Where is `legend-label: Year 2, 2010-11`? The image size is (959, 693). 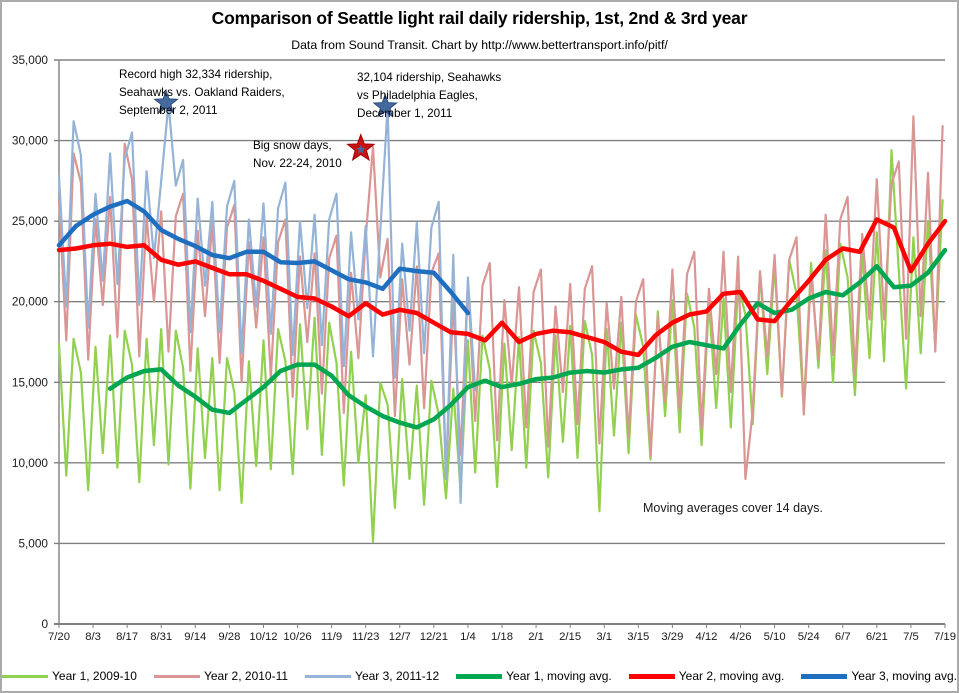 legend-label: Year 2, 2010-11 is located at coordinates (246, 676).